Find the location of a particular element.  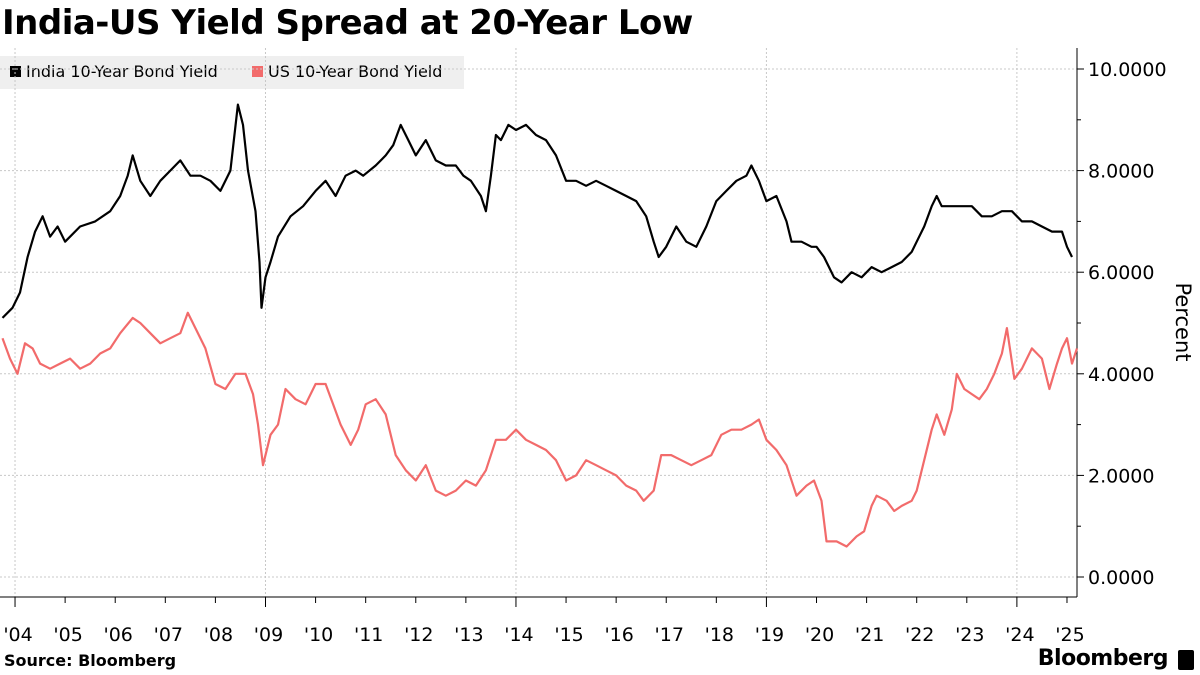

brand-badge-icon is located at coordinates (1186, 660).